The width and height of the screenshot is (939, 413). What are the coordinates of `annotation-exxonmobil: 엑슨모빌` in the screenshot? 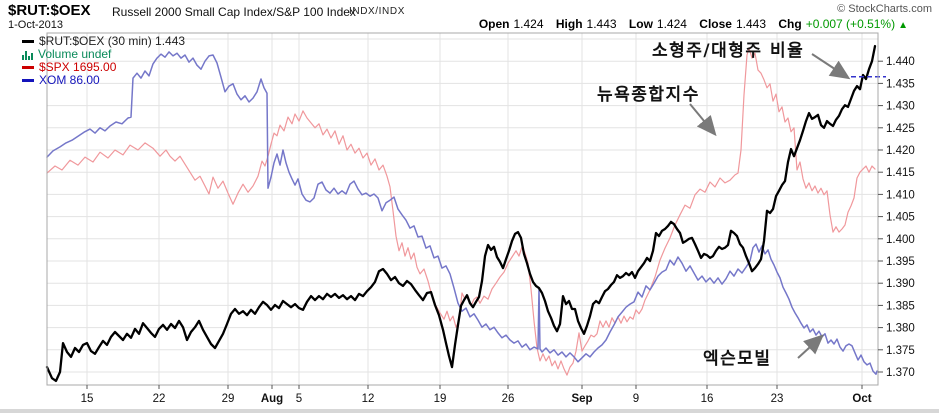 It's located at (737, 359).